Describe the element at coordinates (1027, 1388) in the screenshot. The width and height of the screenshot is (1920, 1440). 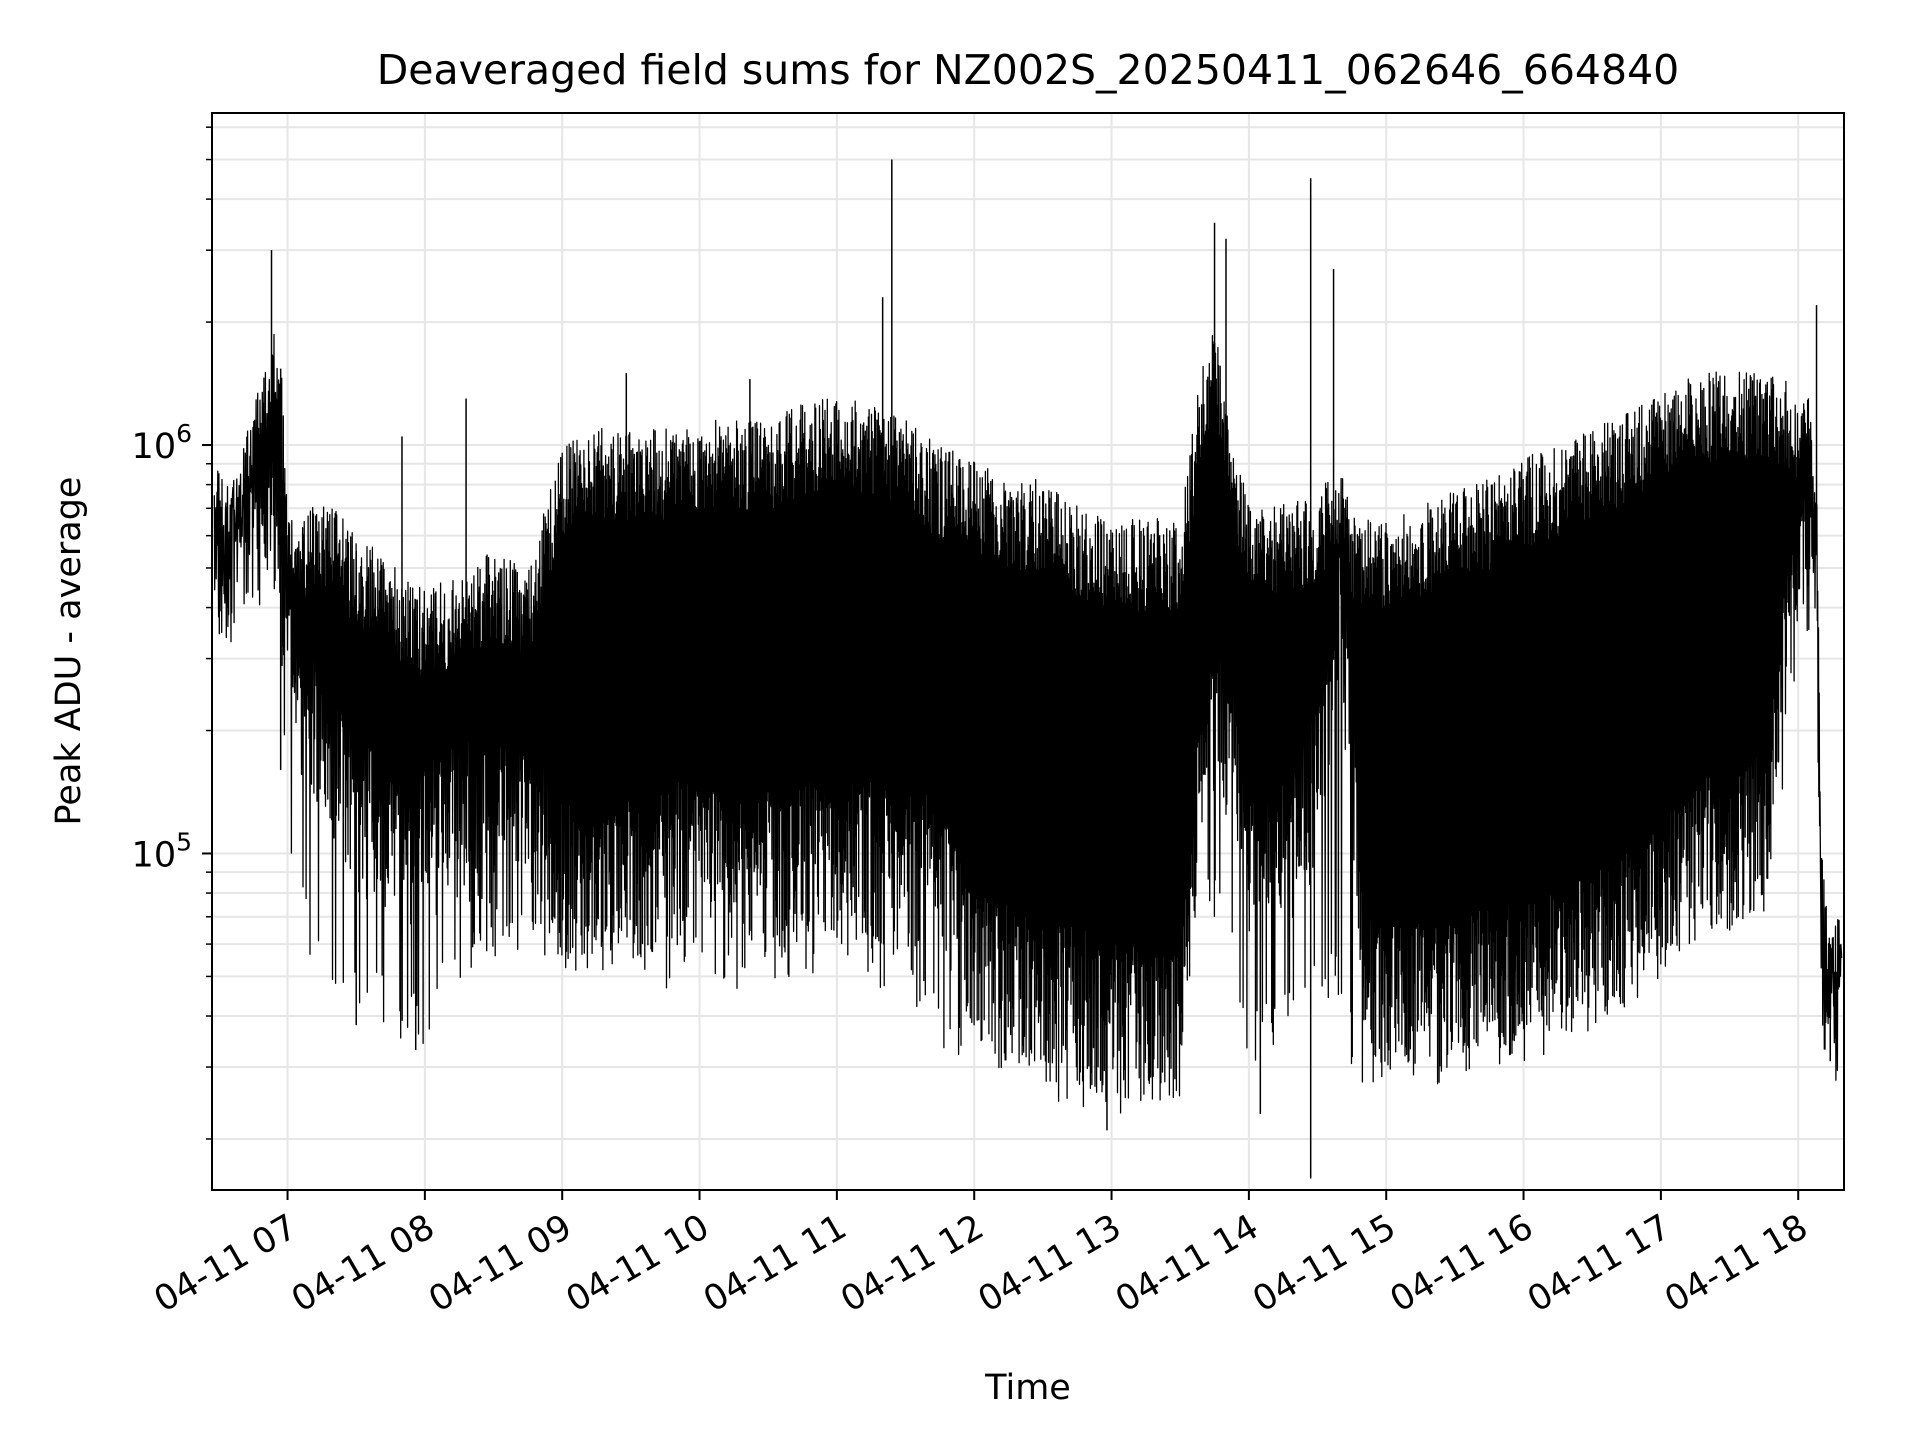
I see `x-axis-label: Time` at that location.